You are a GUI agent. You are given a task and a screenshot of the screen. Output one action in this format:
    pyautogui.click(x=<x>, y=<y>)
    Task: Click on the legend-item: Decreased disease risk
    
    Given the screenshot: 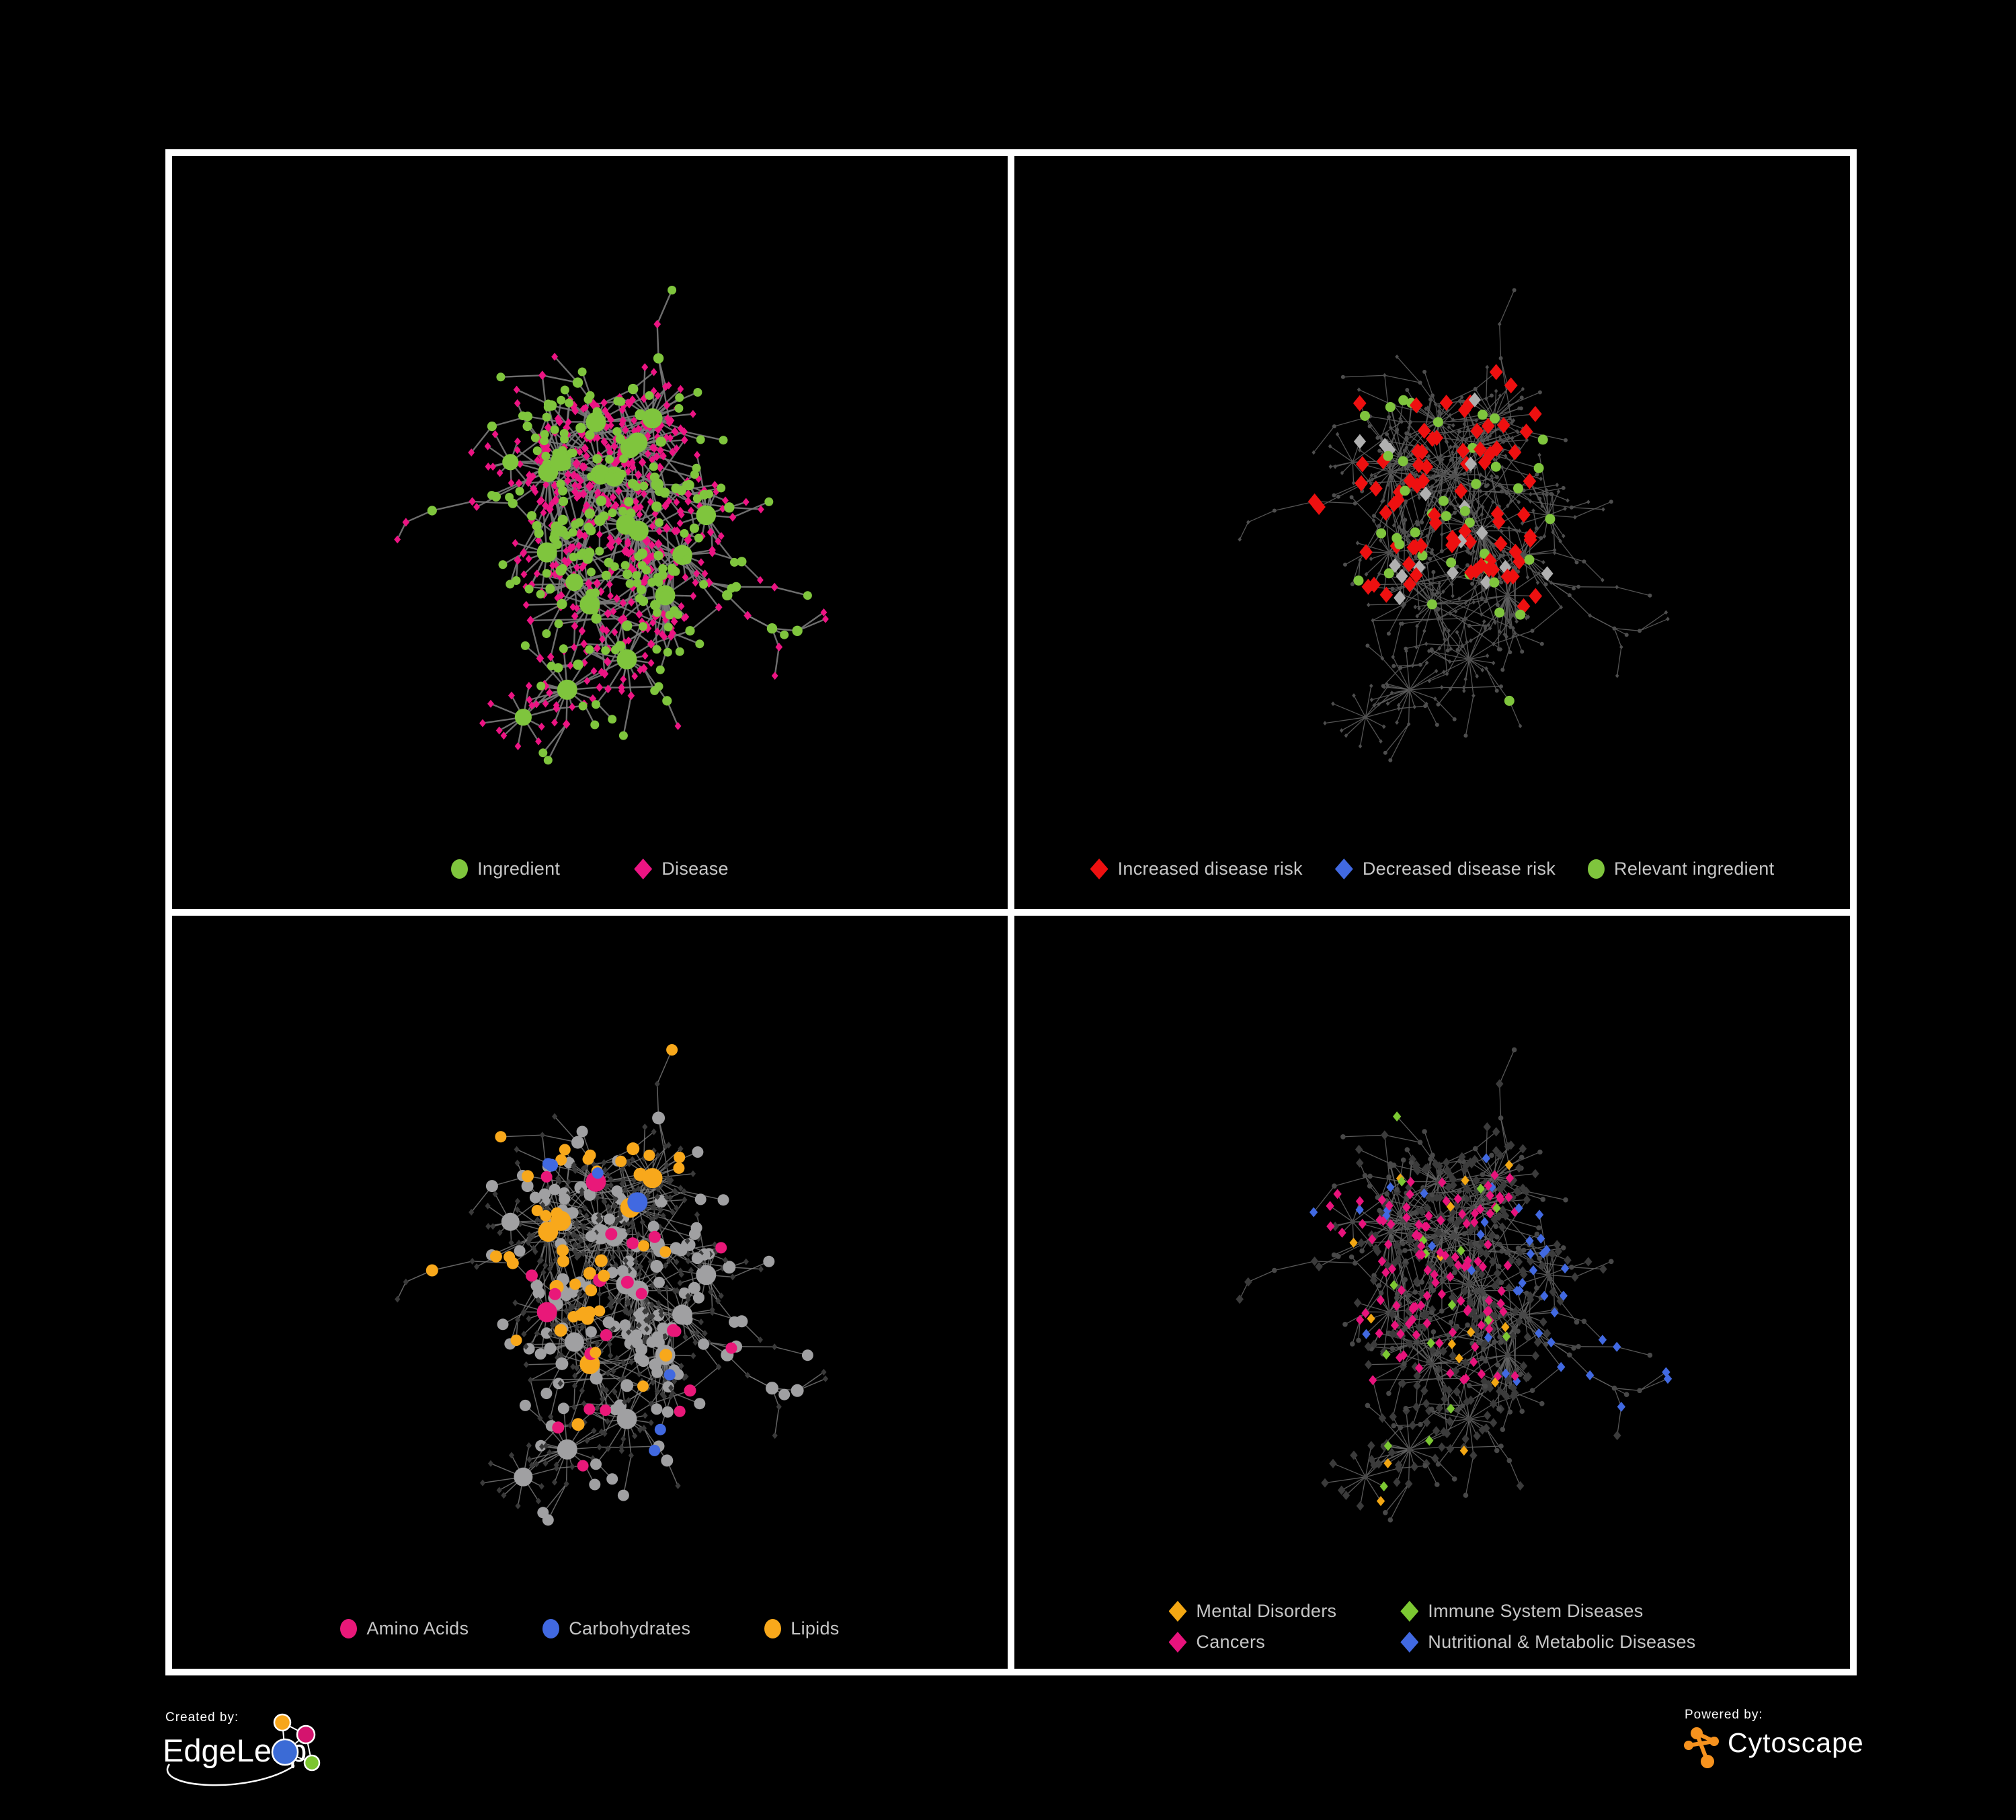 What is the action you would take?
    pyautogui.click(x=1445, y=869)
    